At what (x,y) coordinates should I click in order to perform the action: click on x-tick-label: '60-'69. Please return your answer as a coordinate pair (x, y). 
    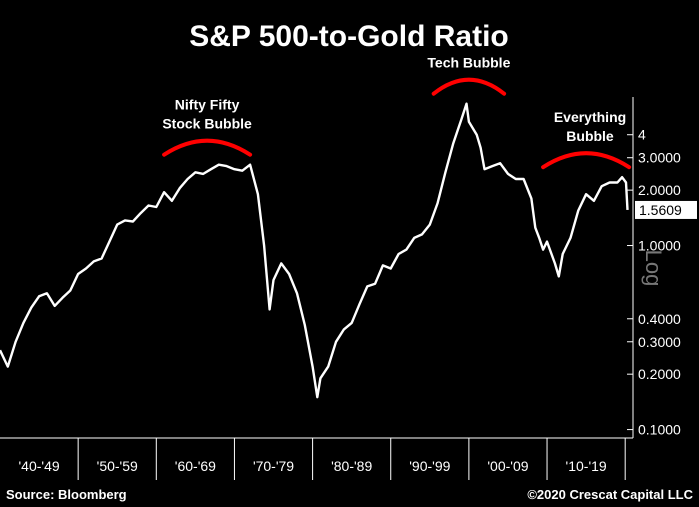
    Looking at the image, I should click on (195, 466).